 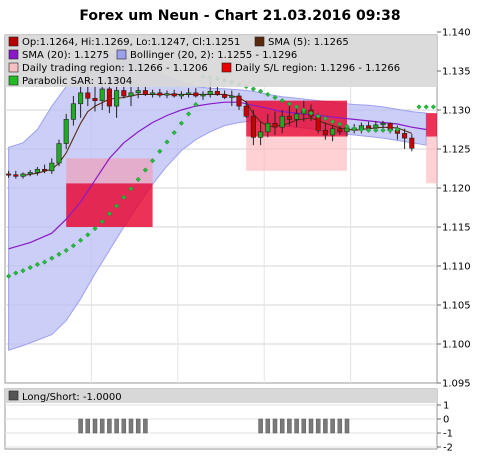 I want to click on legend-box, so click(x=221, y=61).